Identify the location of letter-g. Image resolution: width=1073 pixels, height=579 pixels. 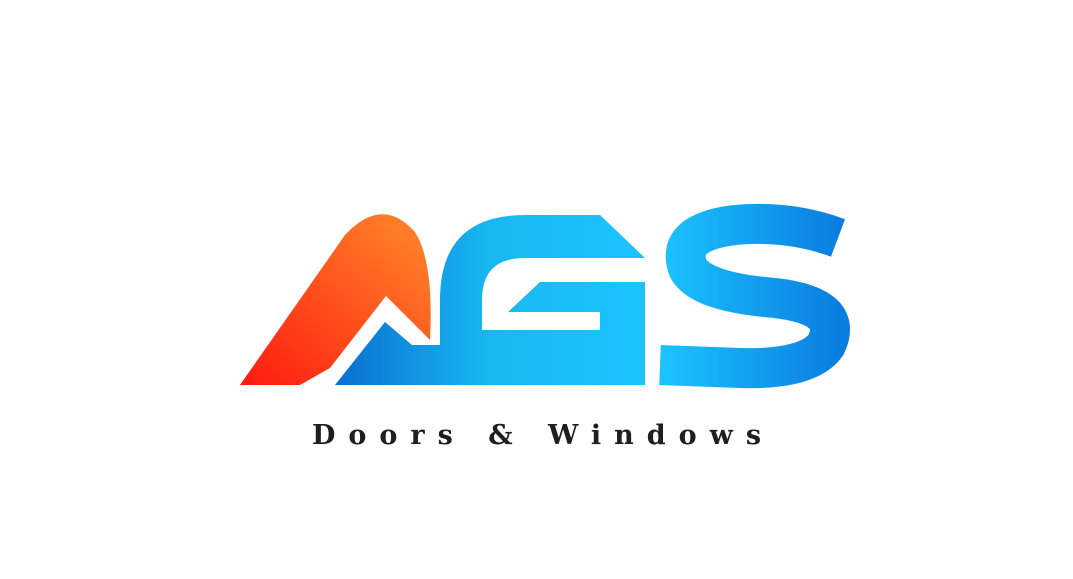
(490, 300).